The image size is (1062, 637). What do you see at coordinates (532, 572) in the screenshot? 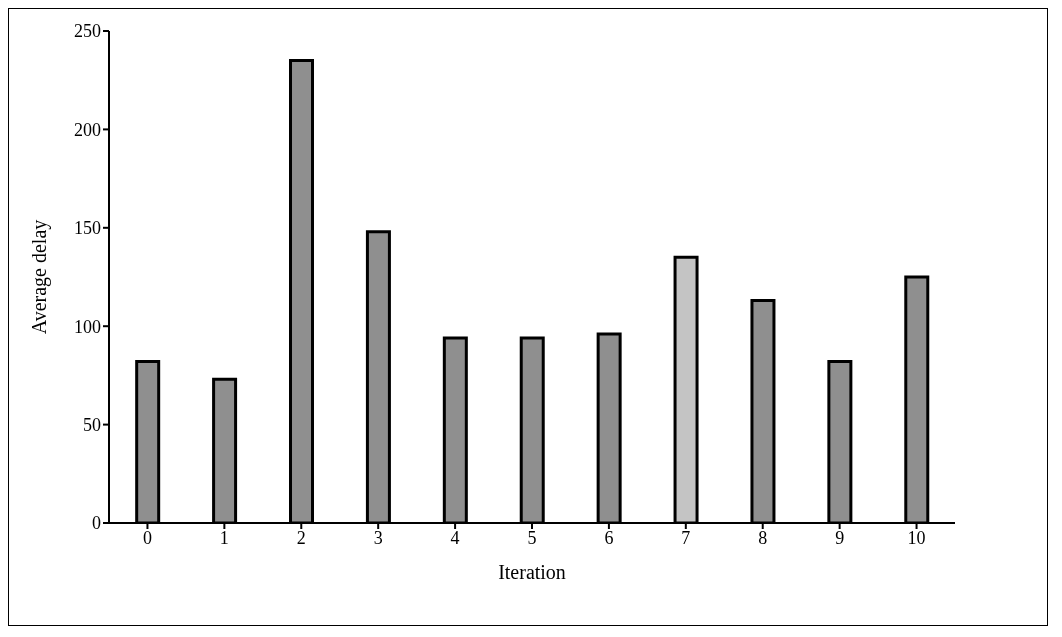
I see `x-axis-title: Iteration` at bounding box center [532, 572].